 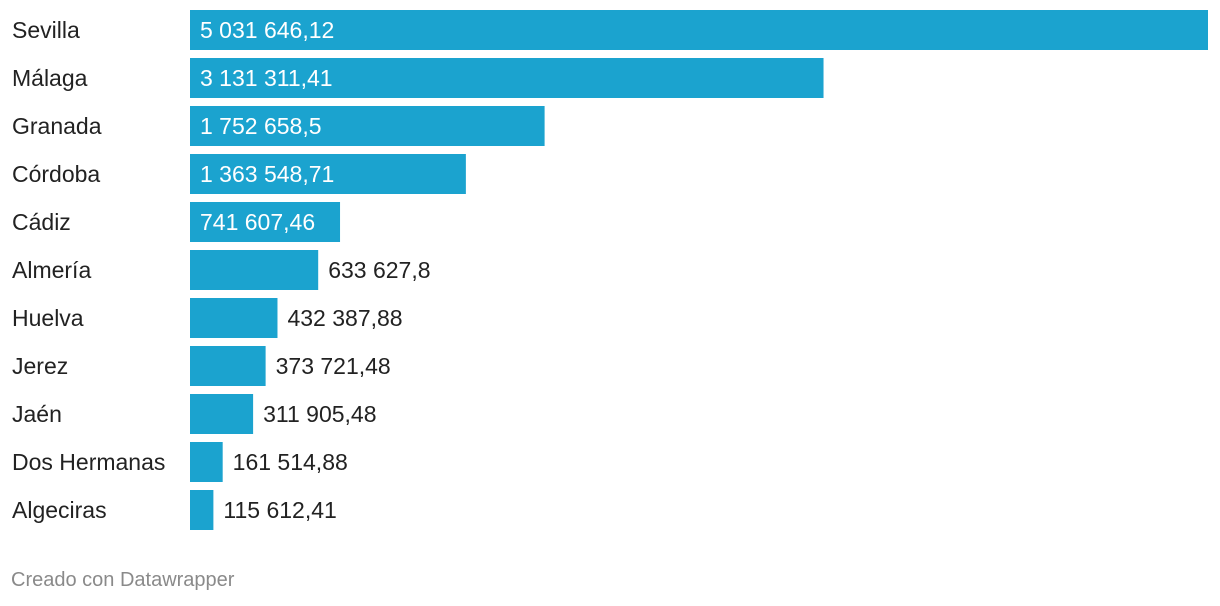 I want to click on value-label: 432 387,88, so click(x=344, y=318).